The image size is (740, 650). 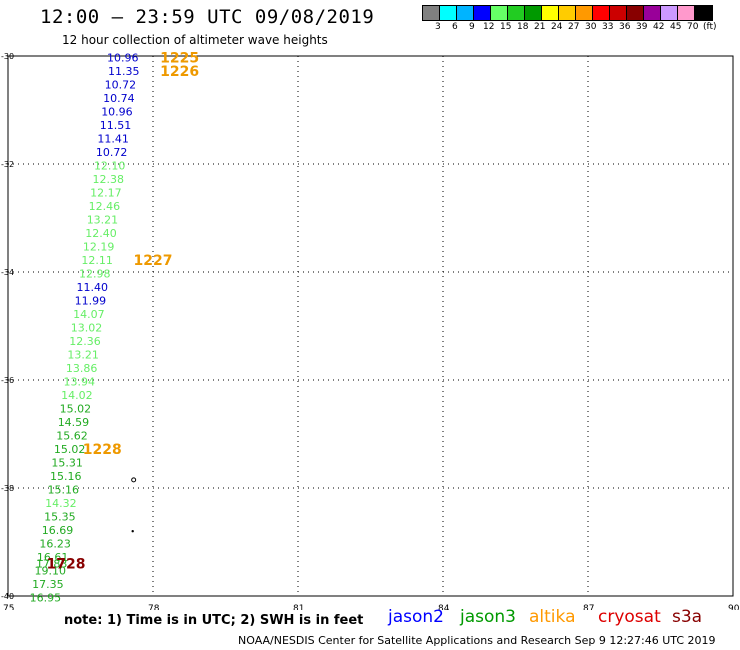 I want to click on wave-height-value: 13.86, so click(x=82, y=368).